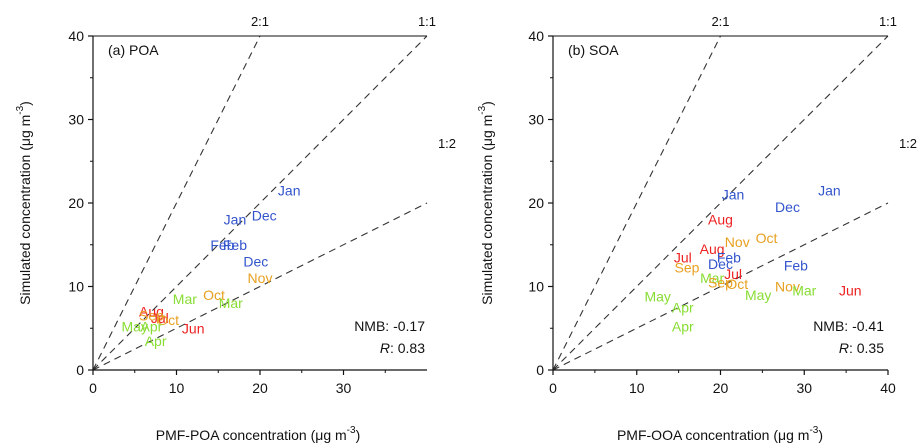 The width and height of the screenshot is (919, 443). I want to click on svg-text: R: 0.83, so click(402, 348).